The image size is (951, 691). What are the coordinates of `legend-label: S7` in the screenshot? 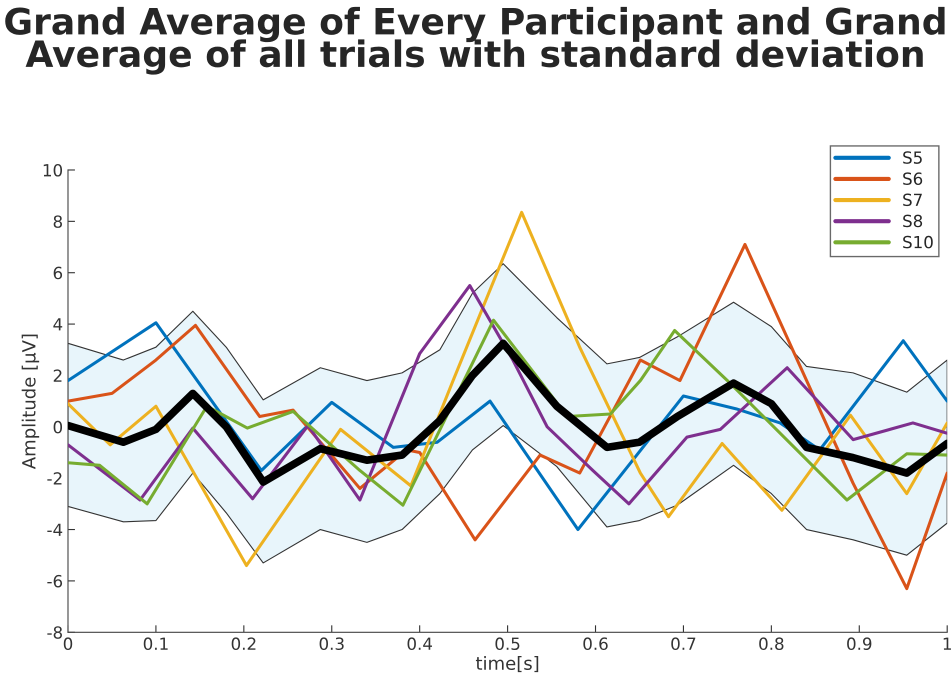 It's located at (912, 200).